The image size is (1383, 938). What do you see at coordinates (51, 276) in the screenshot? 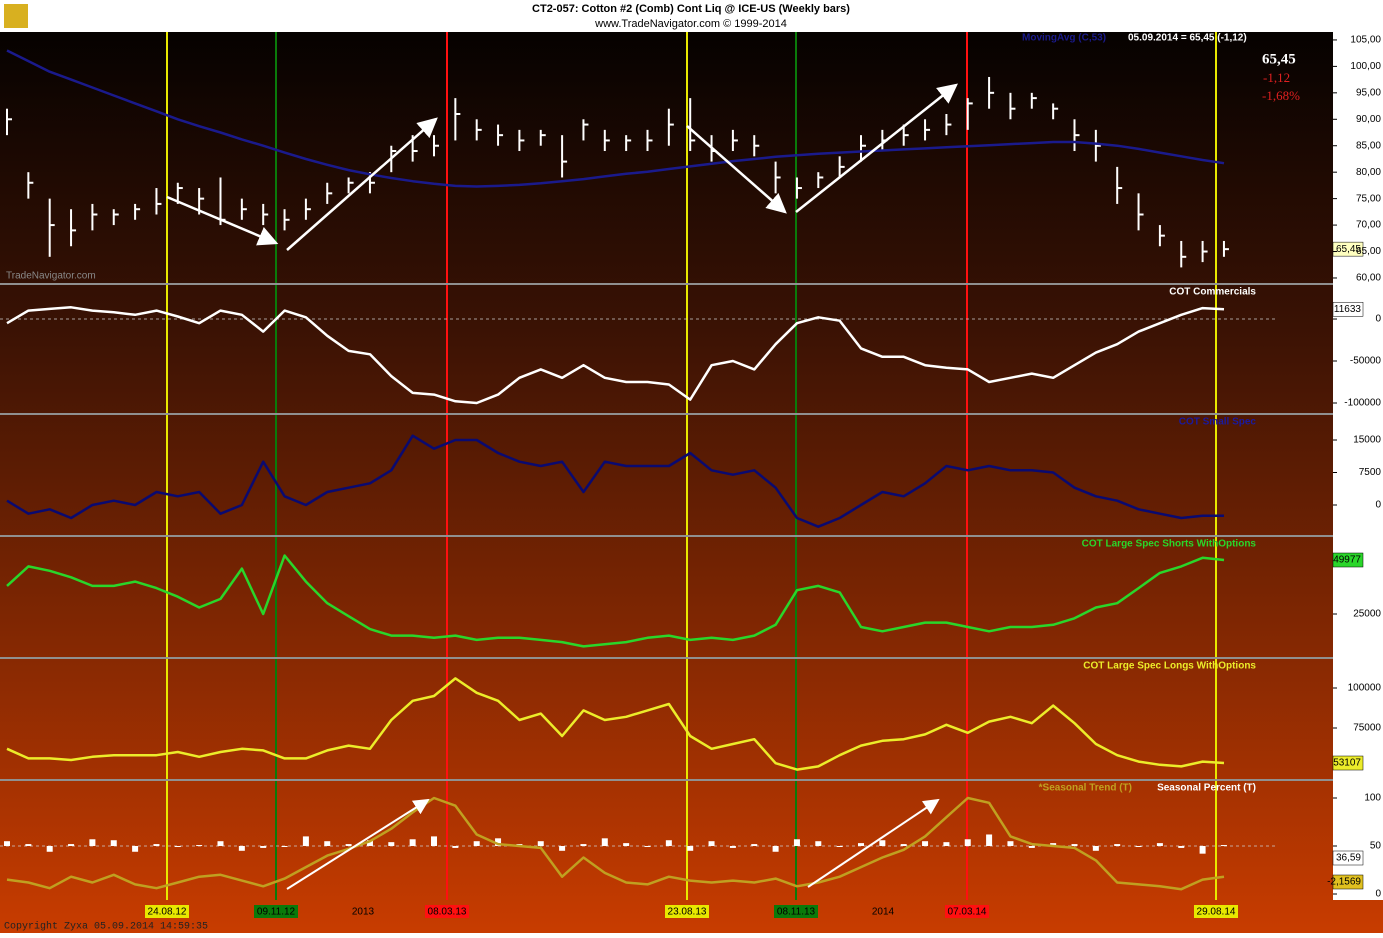
I see `watermark: TradeNavigator.com` at bounding box center [51, 276].